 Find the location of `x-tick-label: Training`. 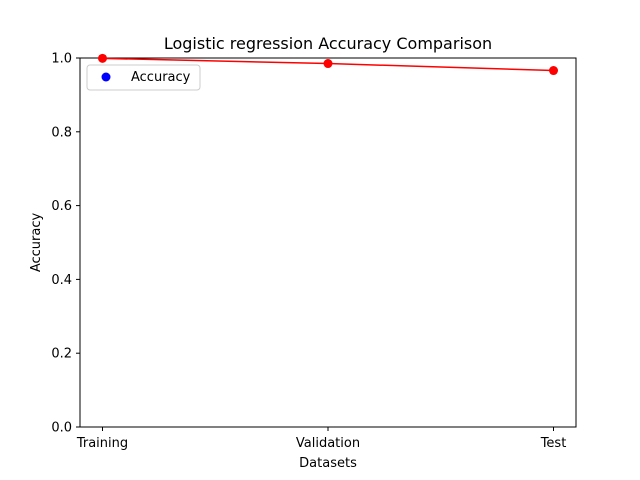

x-tick-label: Training is located at coordinates (102, 443).